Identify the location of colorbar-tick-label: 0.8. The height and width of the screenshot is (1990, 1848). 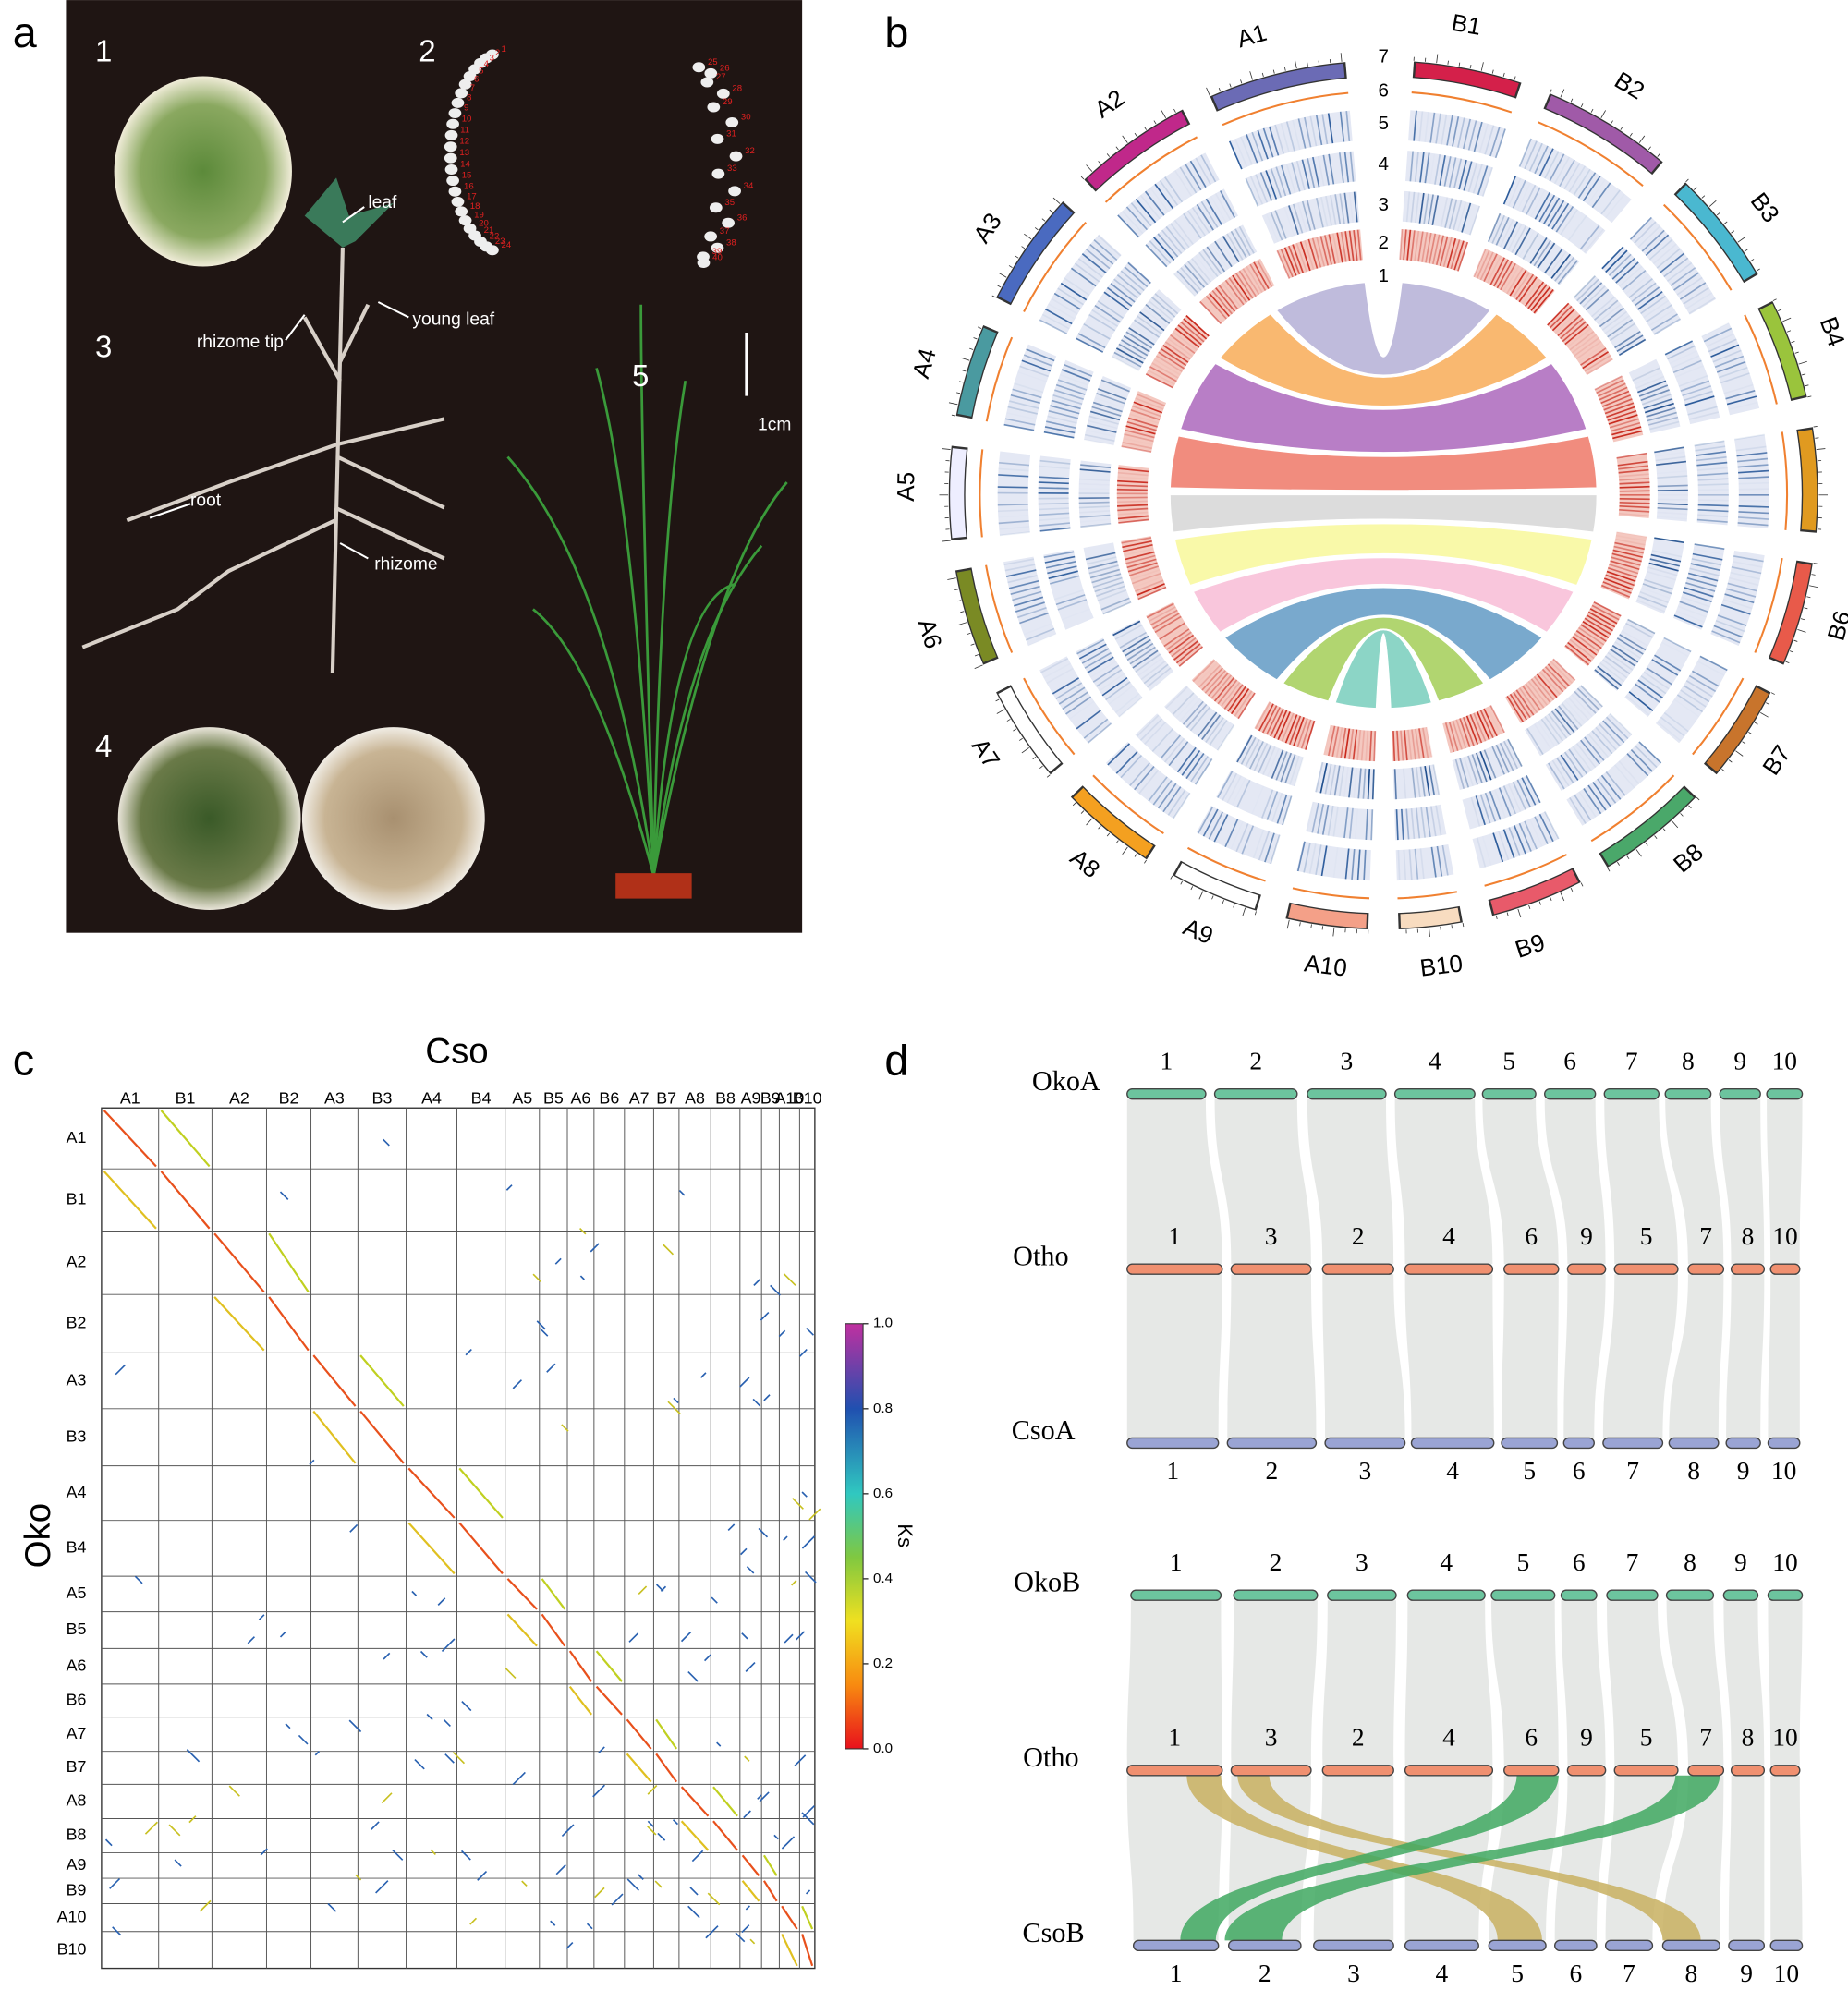
(883, 1408).